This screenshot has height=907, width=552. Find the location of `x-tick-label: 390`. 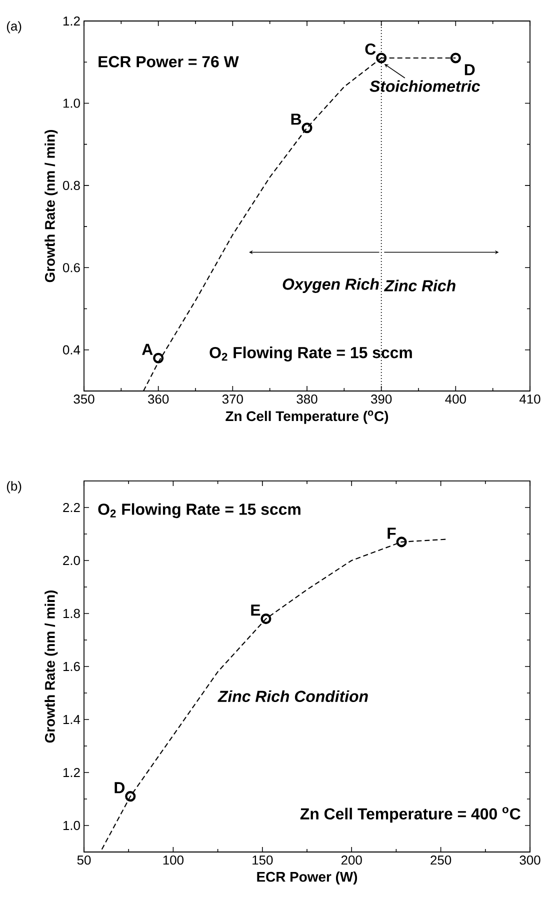

x-tick-label: 390 is located at coordinates (381, 399).